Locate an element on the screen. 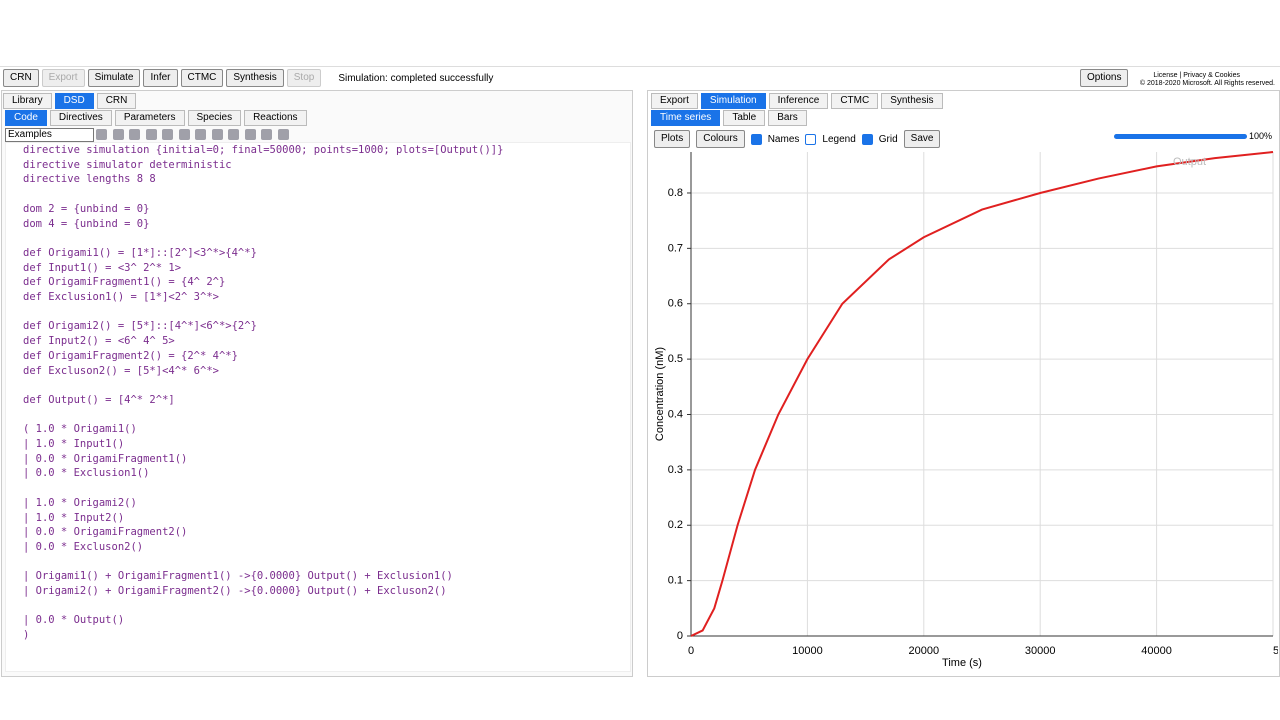  checkbox-label: Grid is located at coordinates (888, 139).